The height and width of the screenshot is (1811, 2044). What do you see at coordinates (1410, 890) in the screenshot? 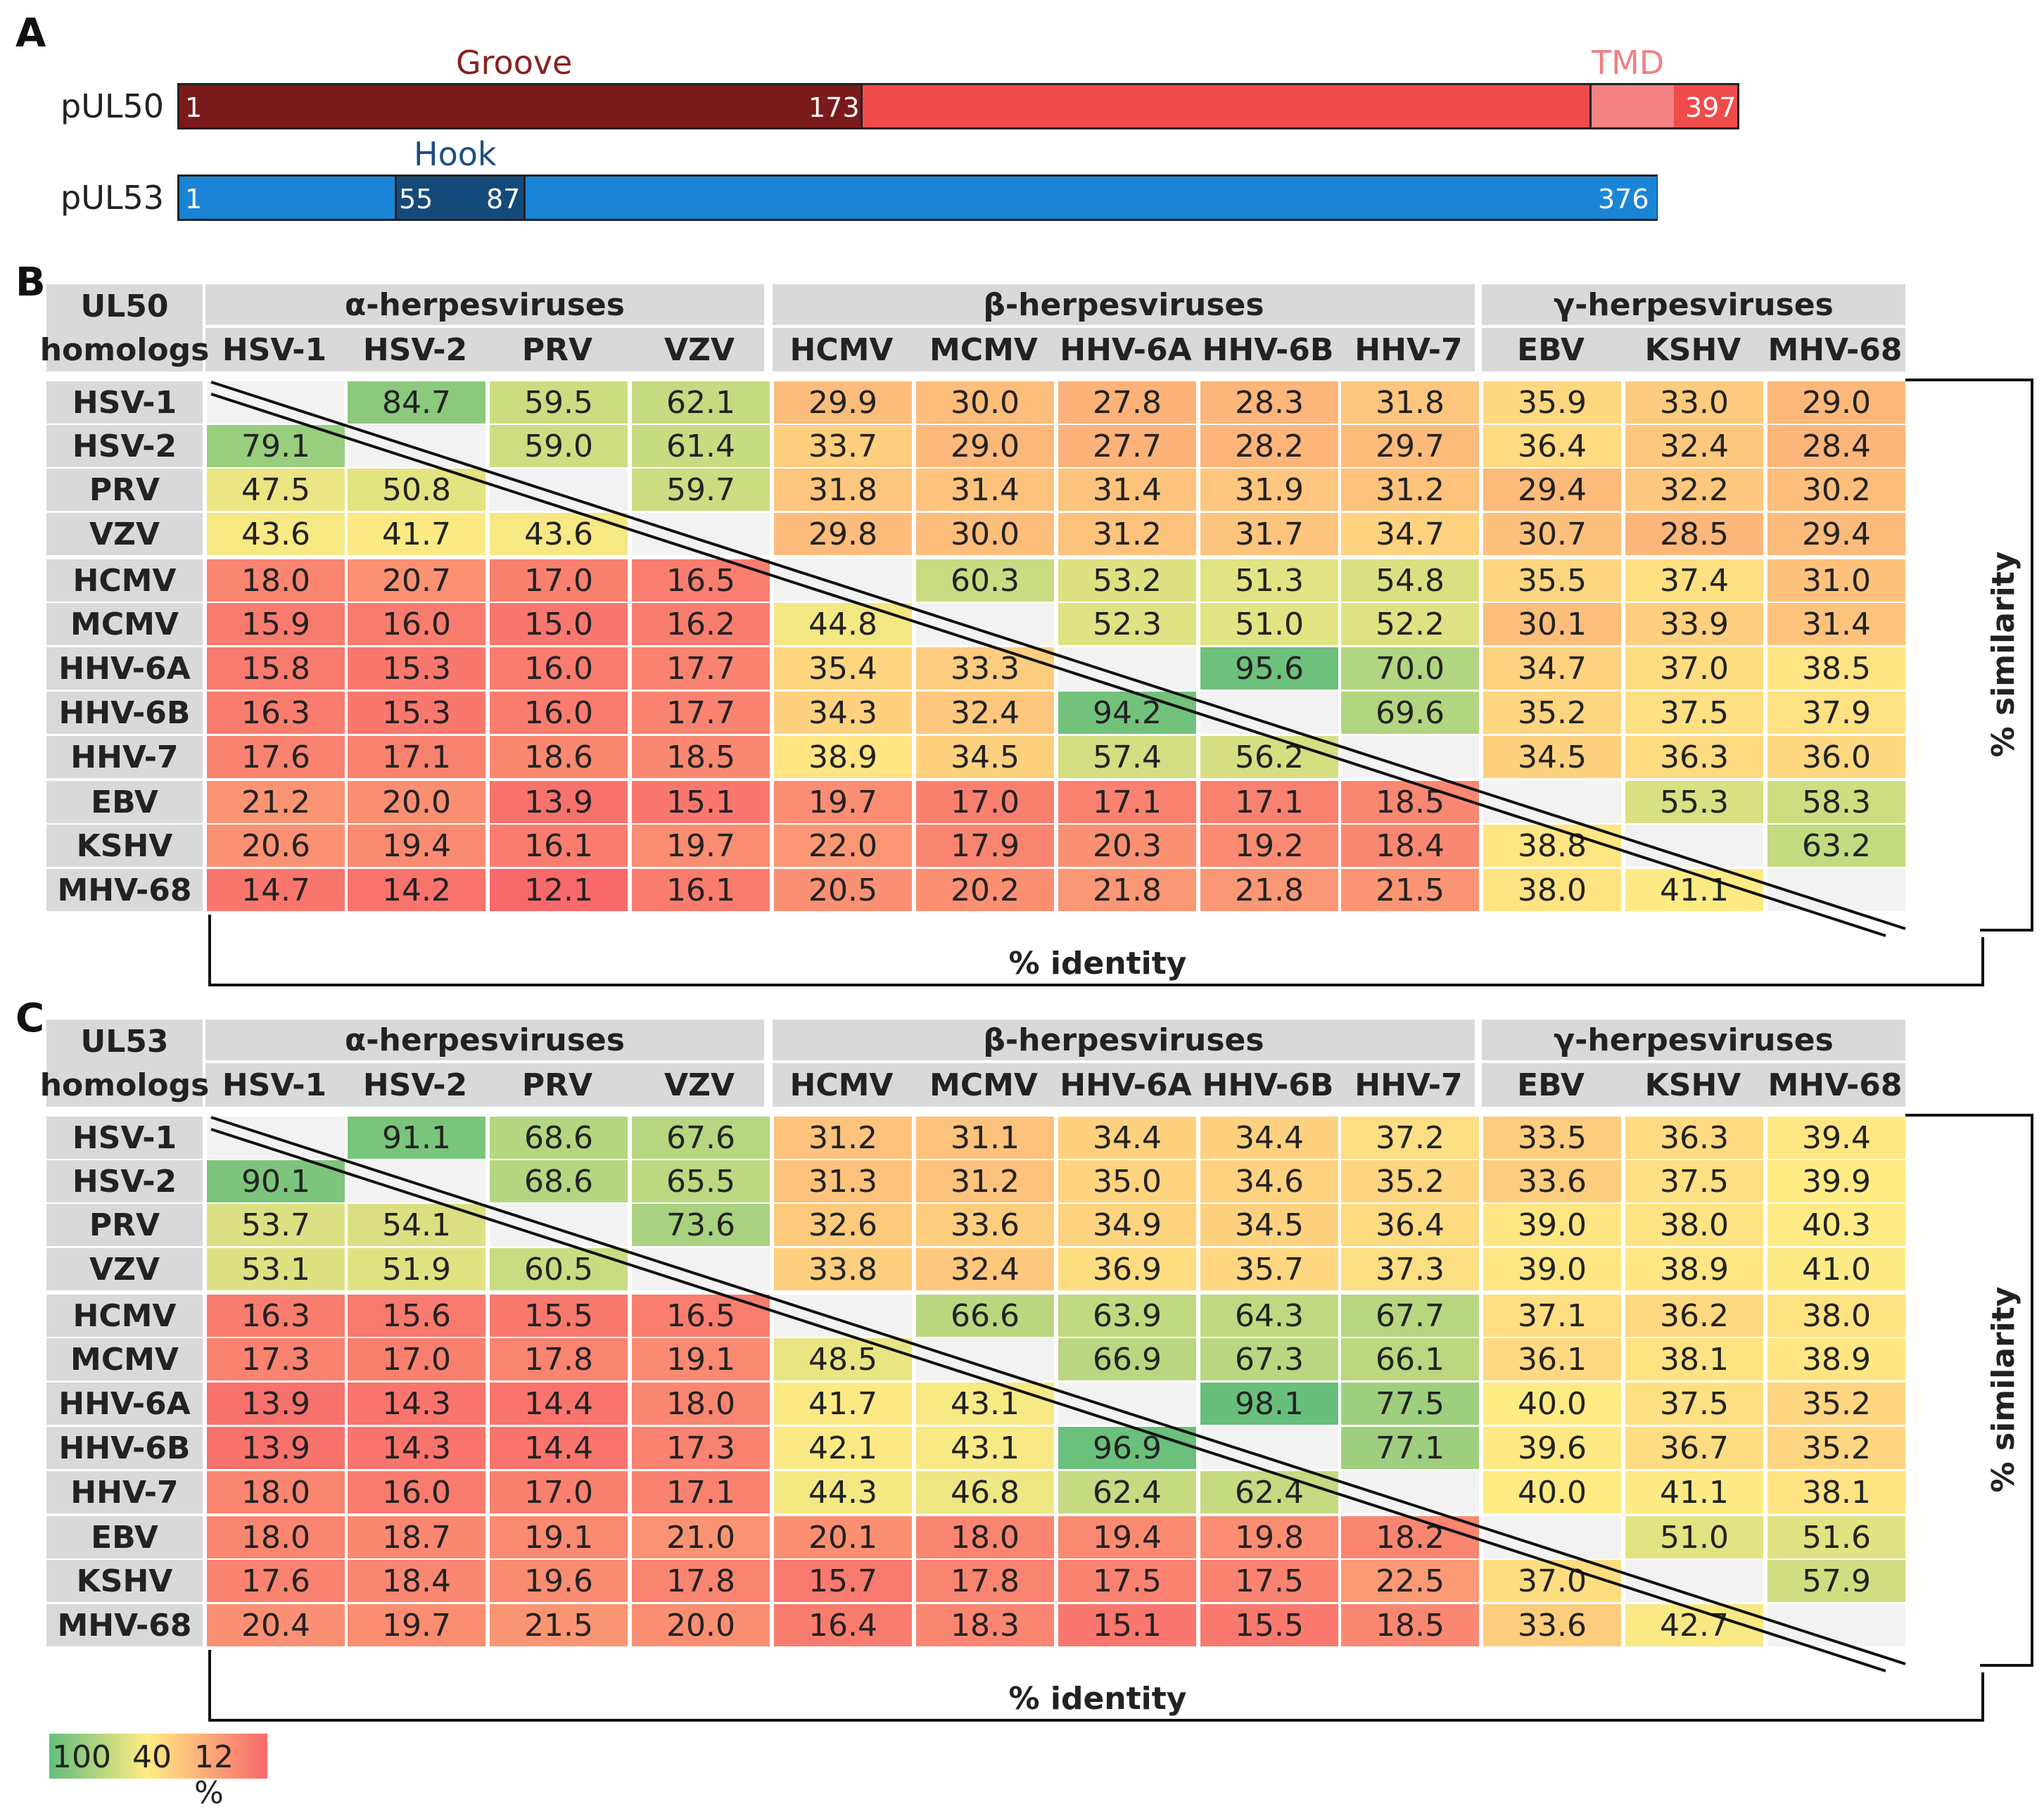
I see `heat-cell-value: 21.5` at bounding box center [1410, 890].